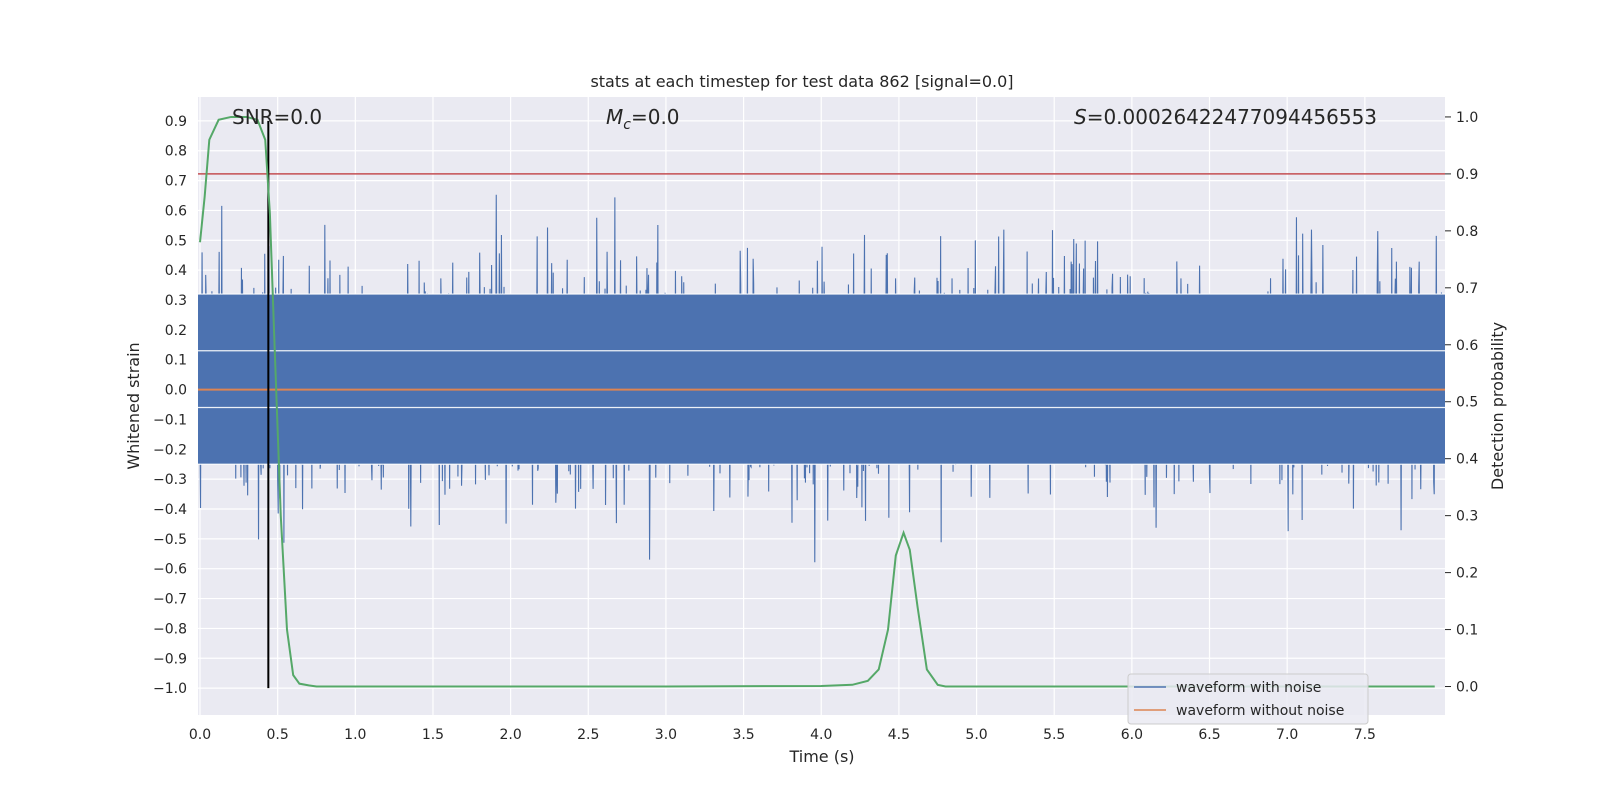  What do you see at coordinates (170, 629) in the screenshot?
I see `y-tick-label-17: −0.8` at bounding box center [170, 629].